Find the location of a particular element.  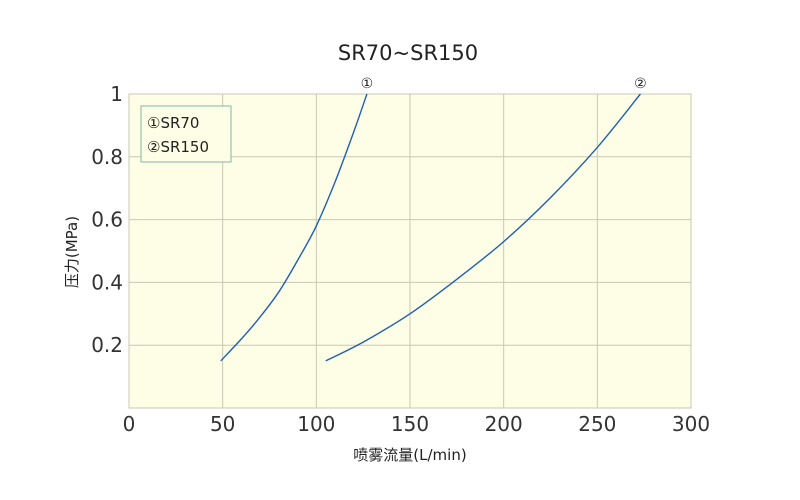

x-tick-label: 100 is located at coordinates (316, 424).